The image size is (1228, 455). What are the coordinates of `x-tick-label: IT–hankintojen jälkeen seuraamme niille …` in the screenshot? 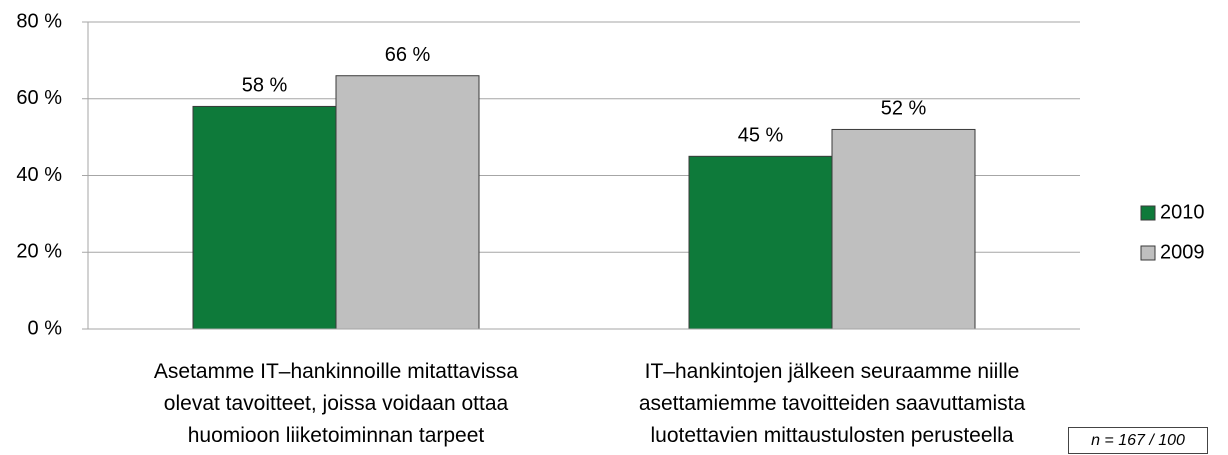 It's located at (832, 403).